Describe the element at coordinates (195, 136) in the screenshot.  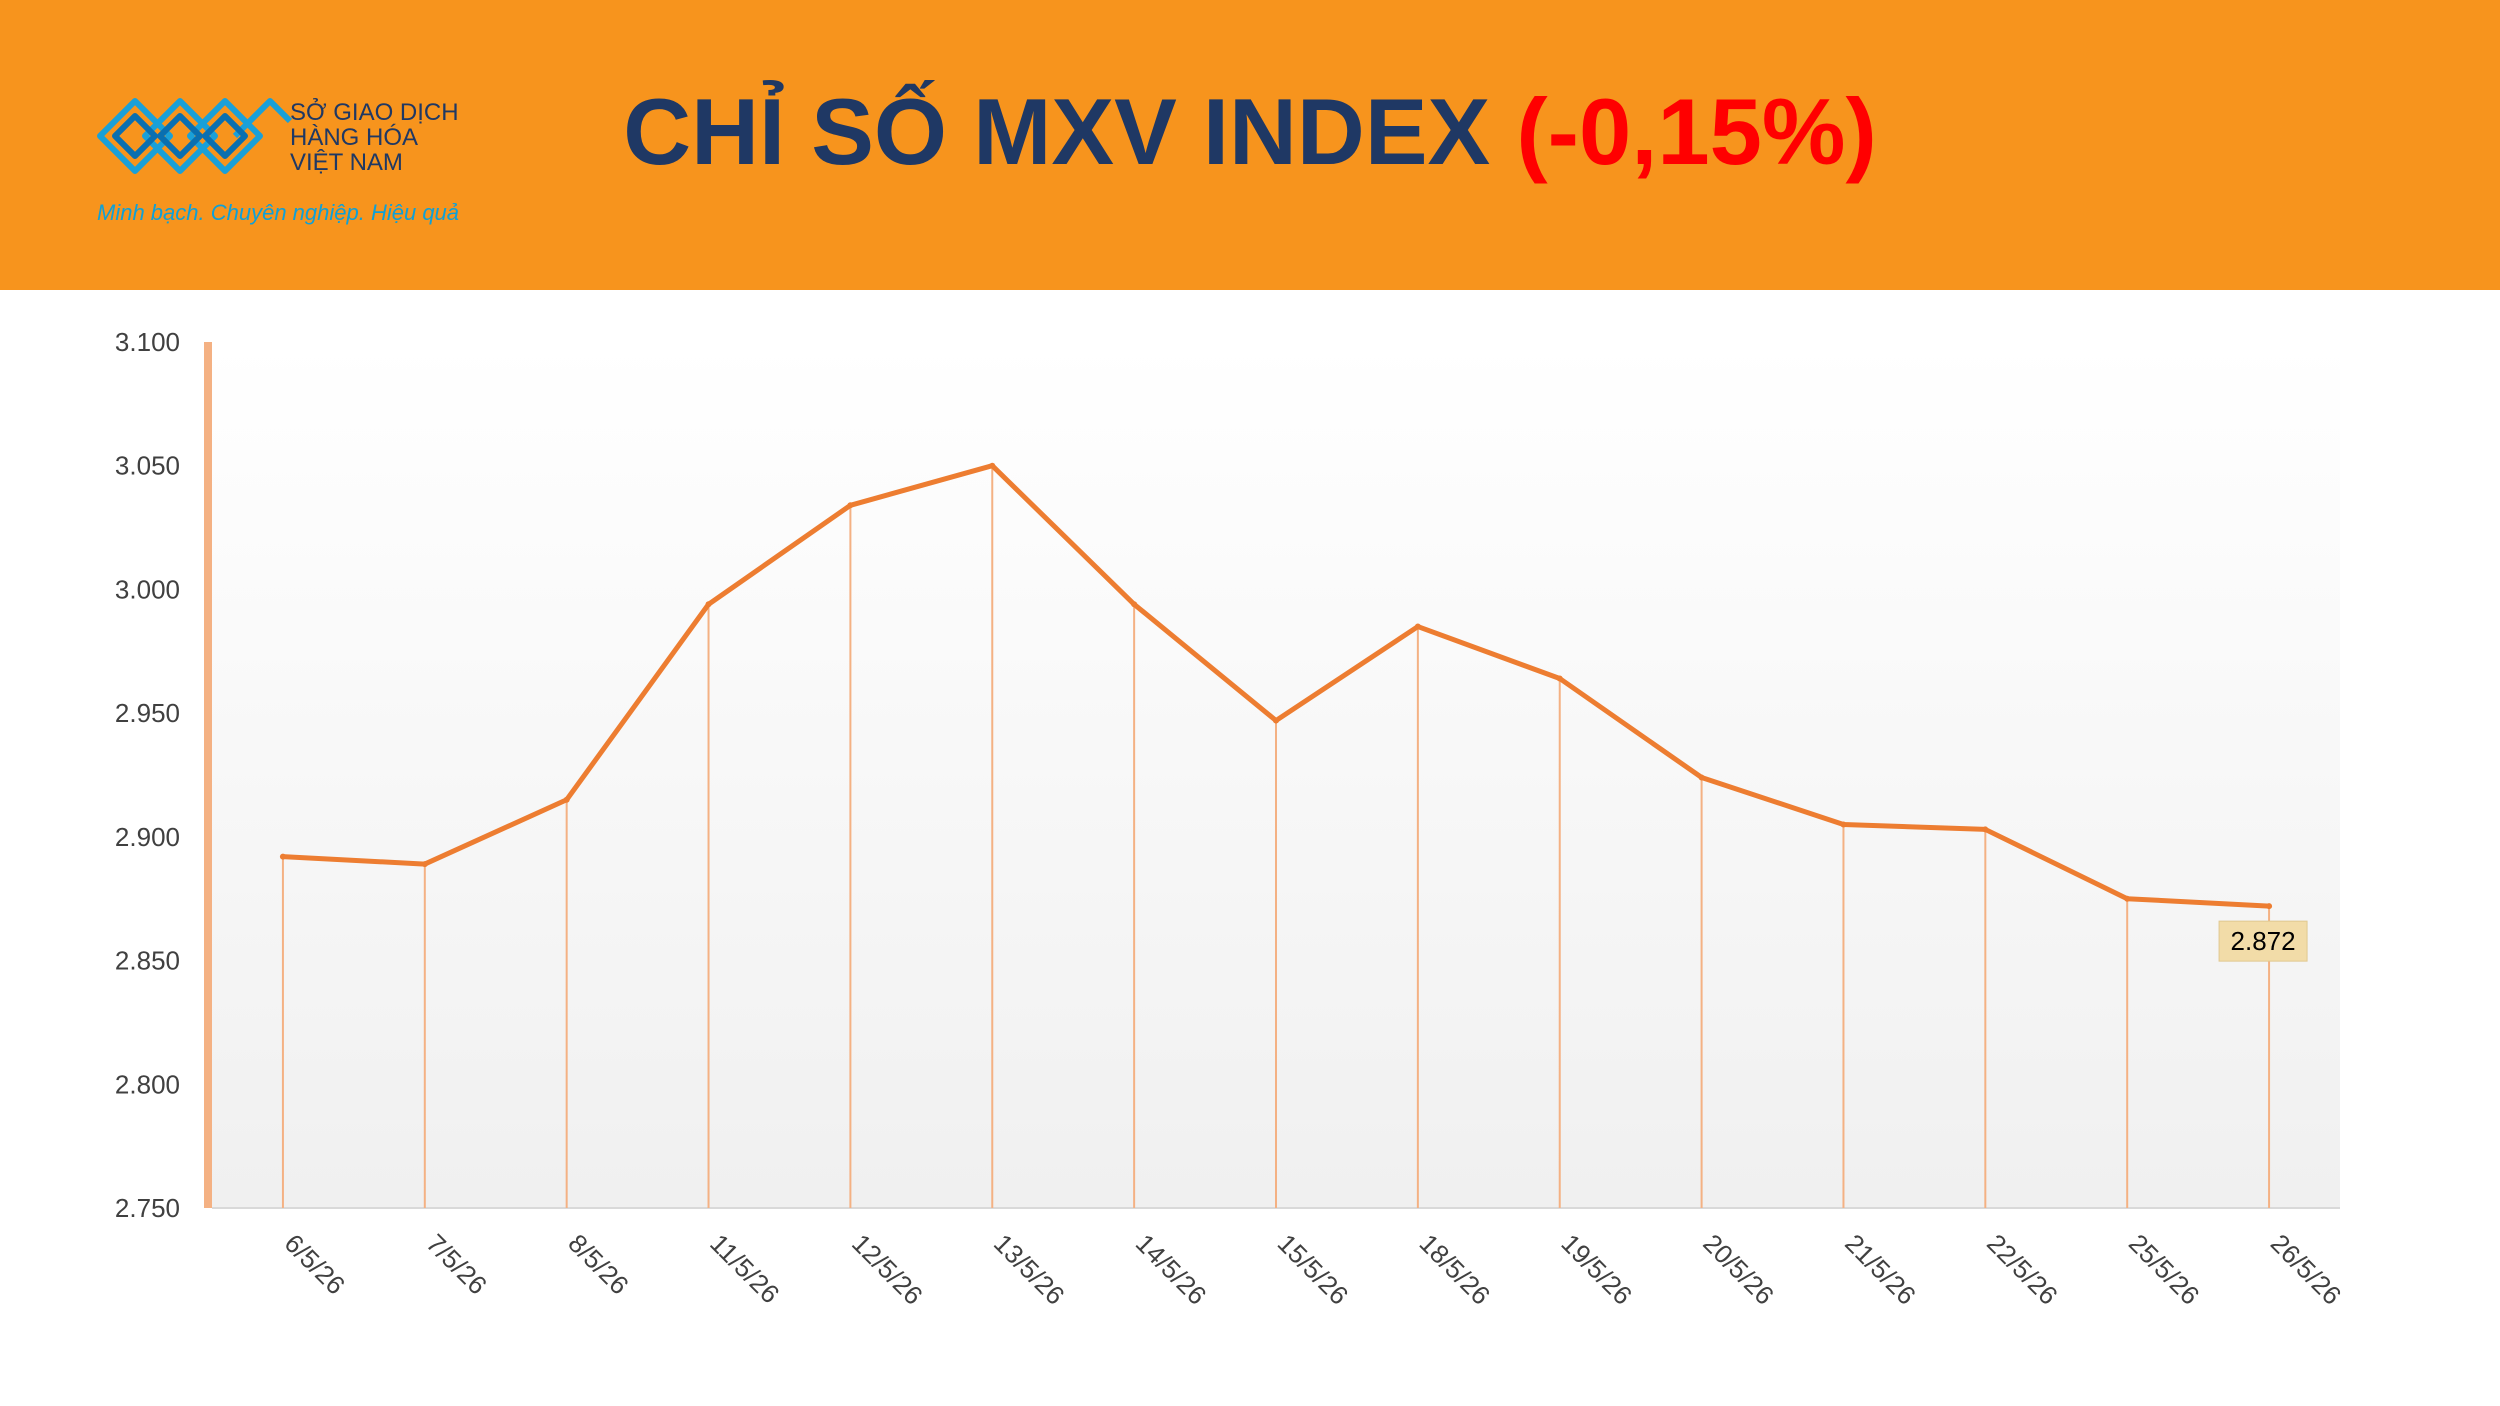
I see `mxv-logo-icon` at that location.